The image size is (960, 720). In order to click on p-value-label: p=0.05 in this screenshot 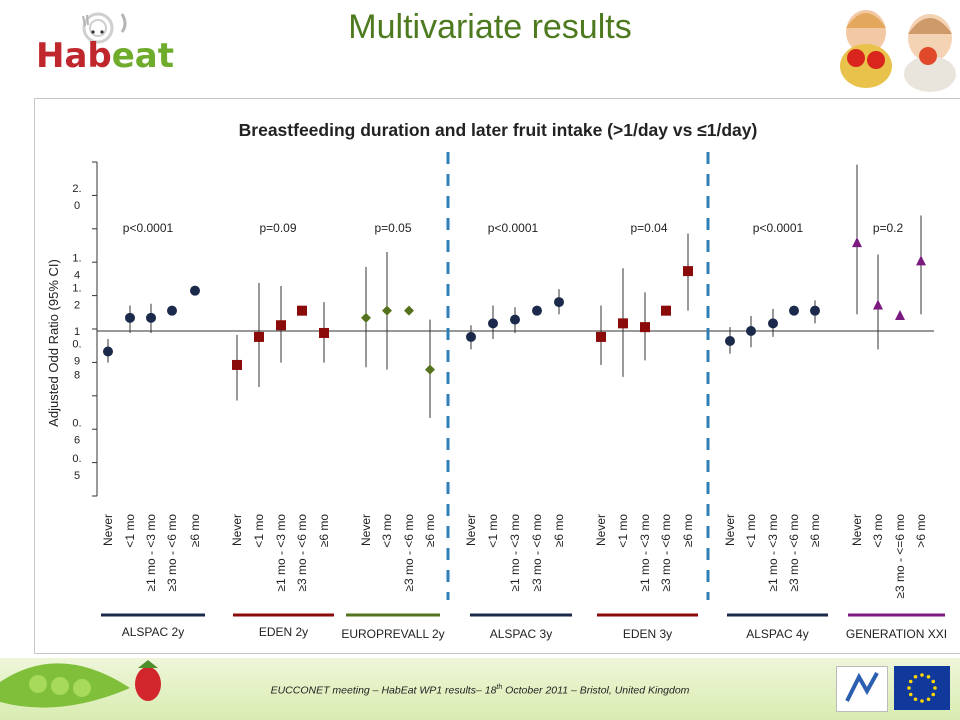, I will do `click(392, 228)`.